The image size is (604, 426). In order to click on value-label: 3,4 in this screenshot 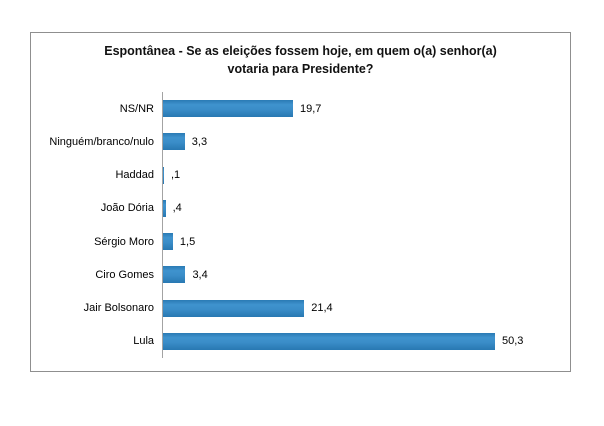, I will do `click(200, 274)`.